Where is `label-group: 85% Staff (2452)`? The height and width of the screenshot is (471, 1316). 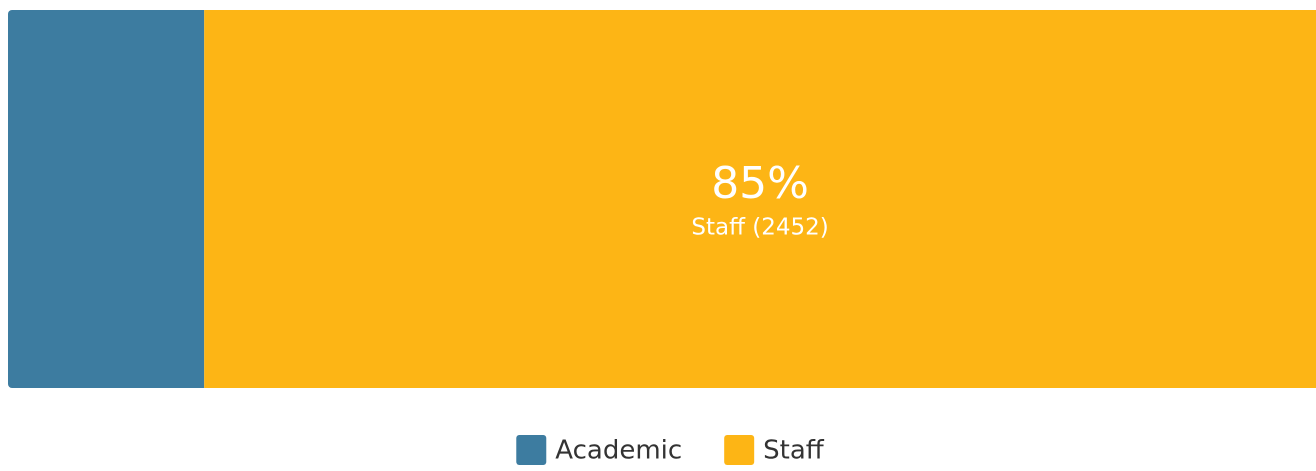 label-group: 85% Staff (2452) is located at coordinates (759, 199).